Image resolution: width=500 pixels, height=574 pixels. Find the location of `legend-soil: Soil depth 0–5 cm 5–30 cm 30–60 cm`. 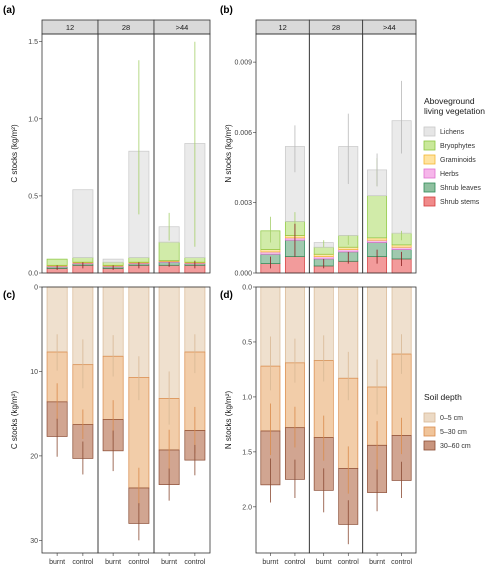

legend-soil: Soil depth 0–5 cm 5–30 cm 30–60 cm is located at coordinates (447, 421).